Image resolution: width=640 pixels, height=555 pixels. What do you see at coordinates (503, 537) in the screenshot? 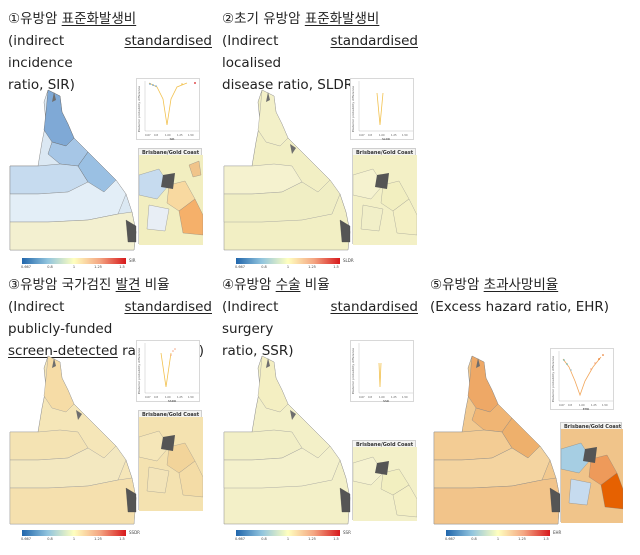
I see `panel-5-legend: EHR 0.667 0.8 1 1.25 1.5` at bounding box center [503, 537].